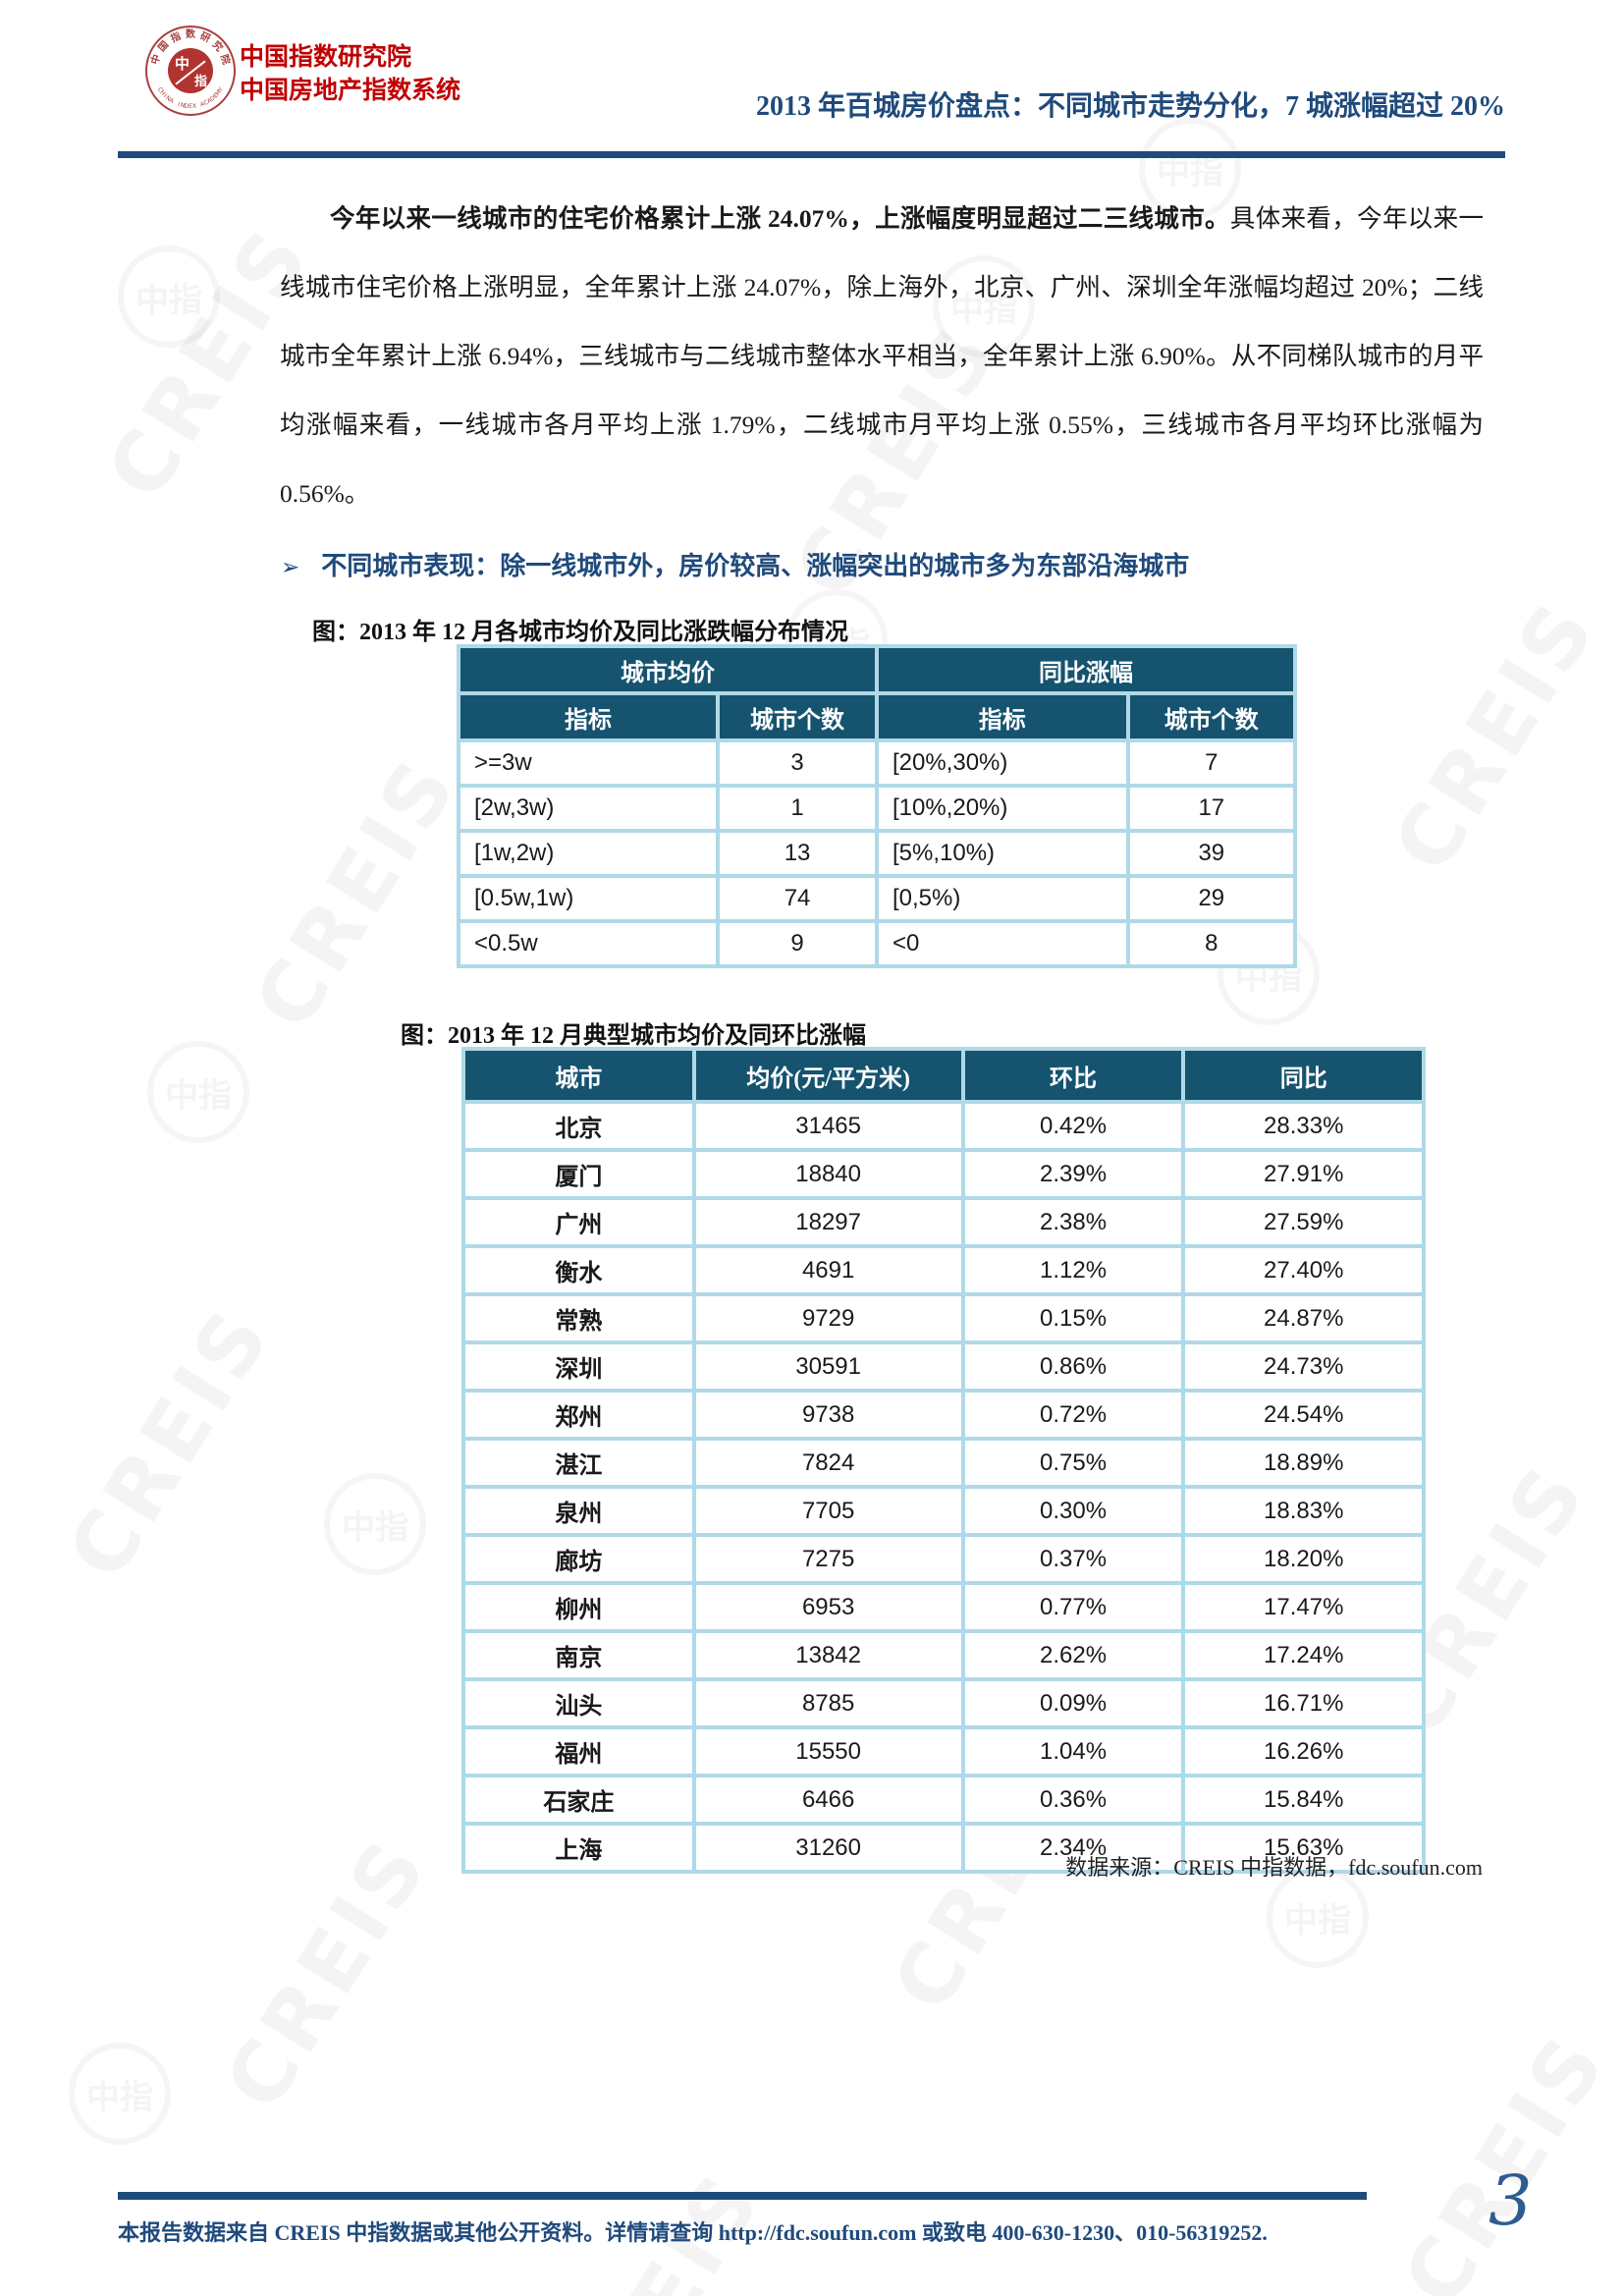  I want to click on mom-change-cell: 0.37%, so click(1073, 1559).